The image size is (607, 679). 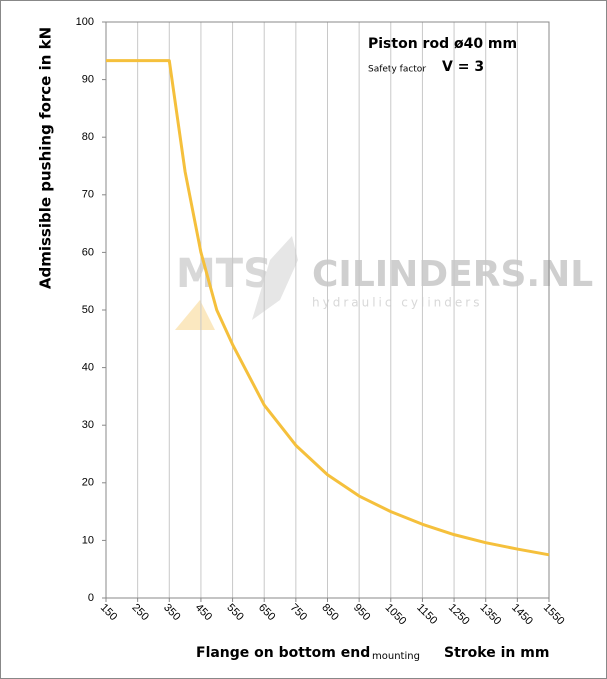 What do you see at coordinates (88, 540) in the screenshot?
I see `y-tick-label: 10` at bounding box center [88, 540].